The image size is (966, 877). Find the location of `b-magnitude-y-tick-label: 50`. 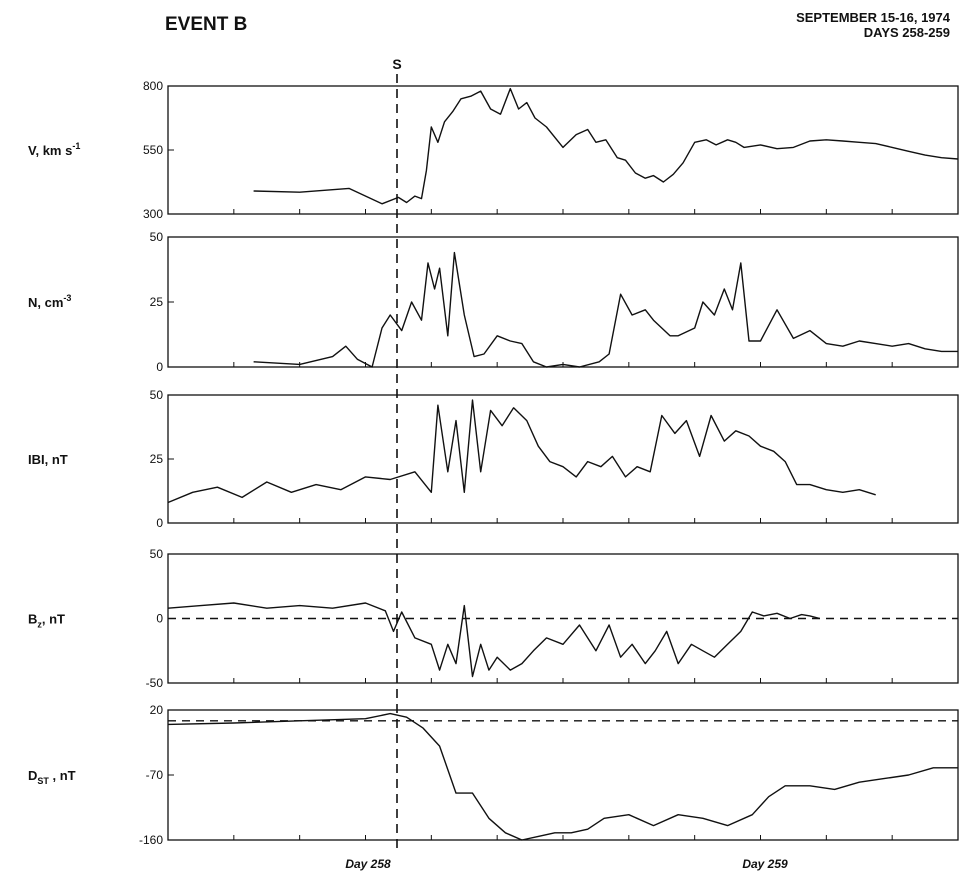

b-magnitude-y-tick-label: 50 is located at coordinates (157, 395).